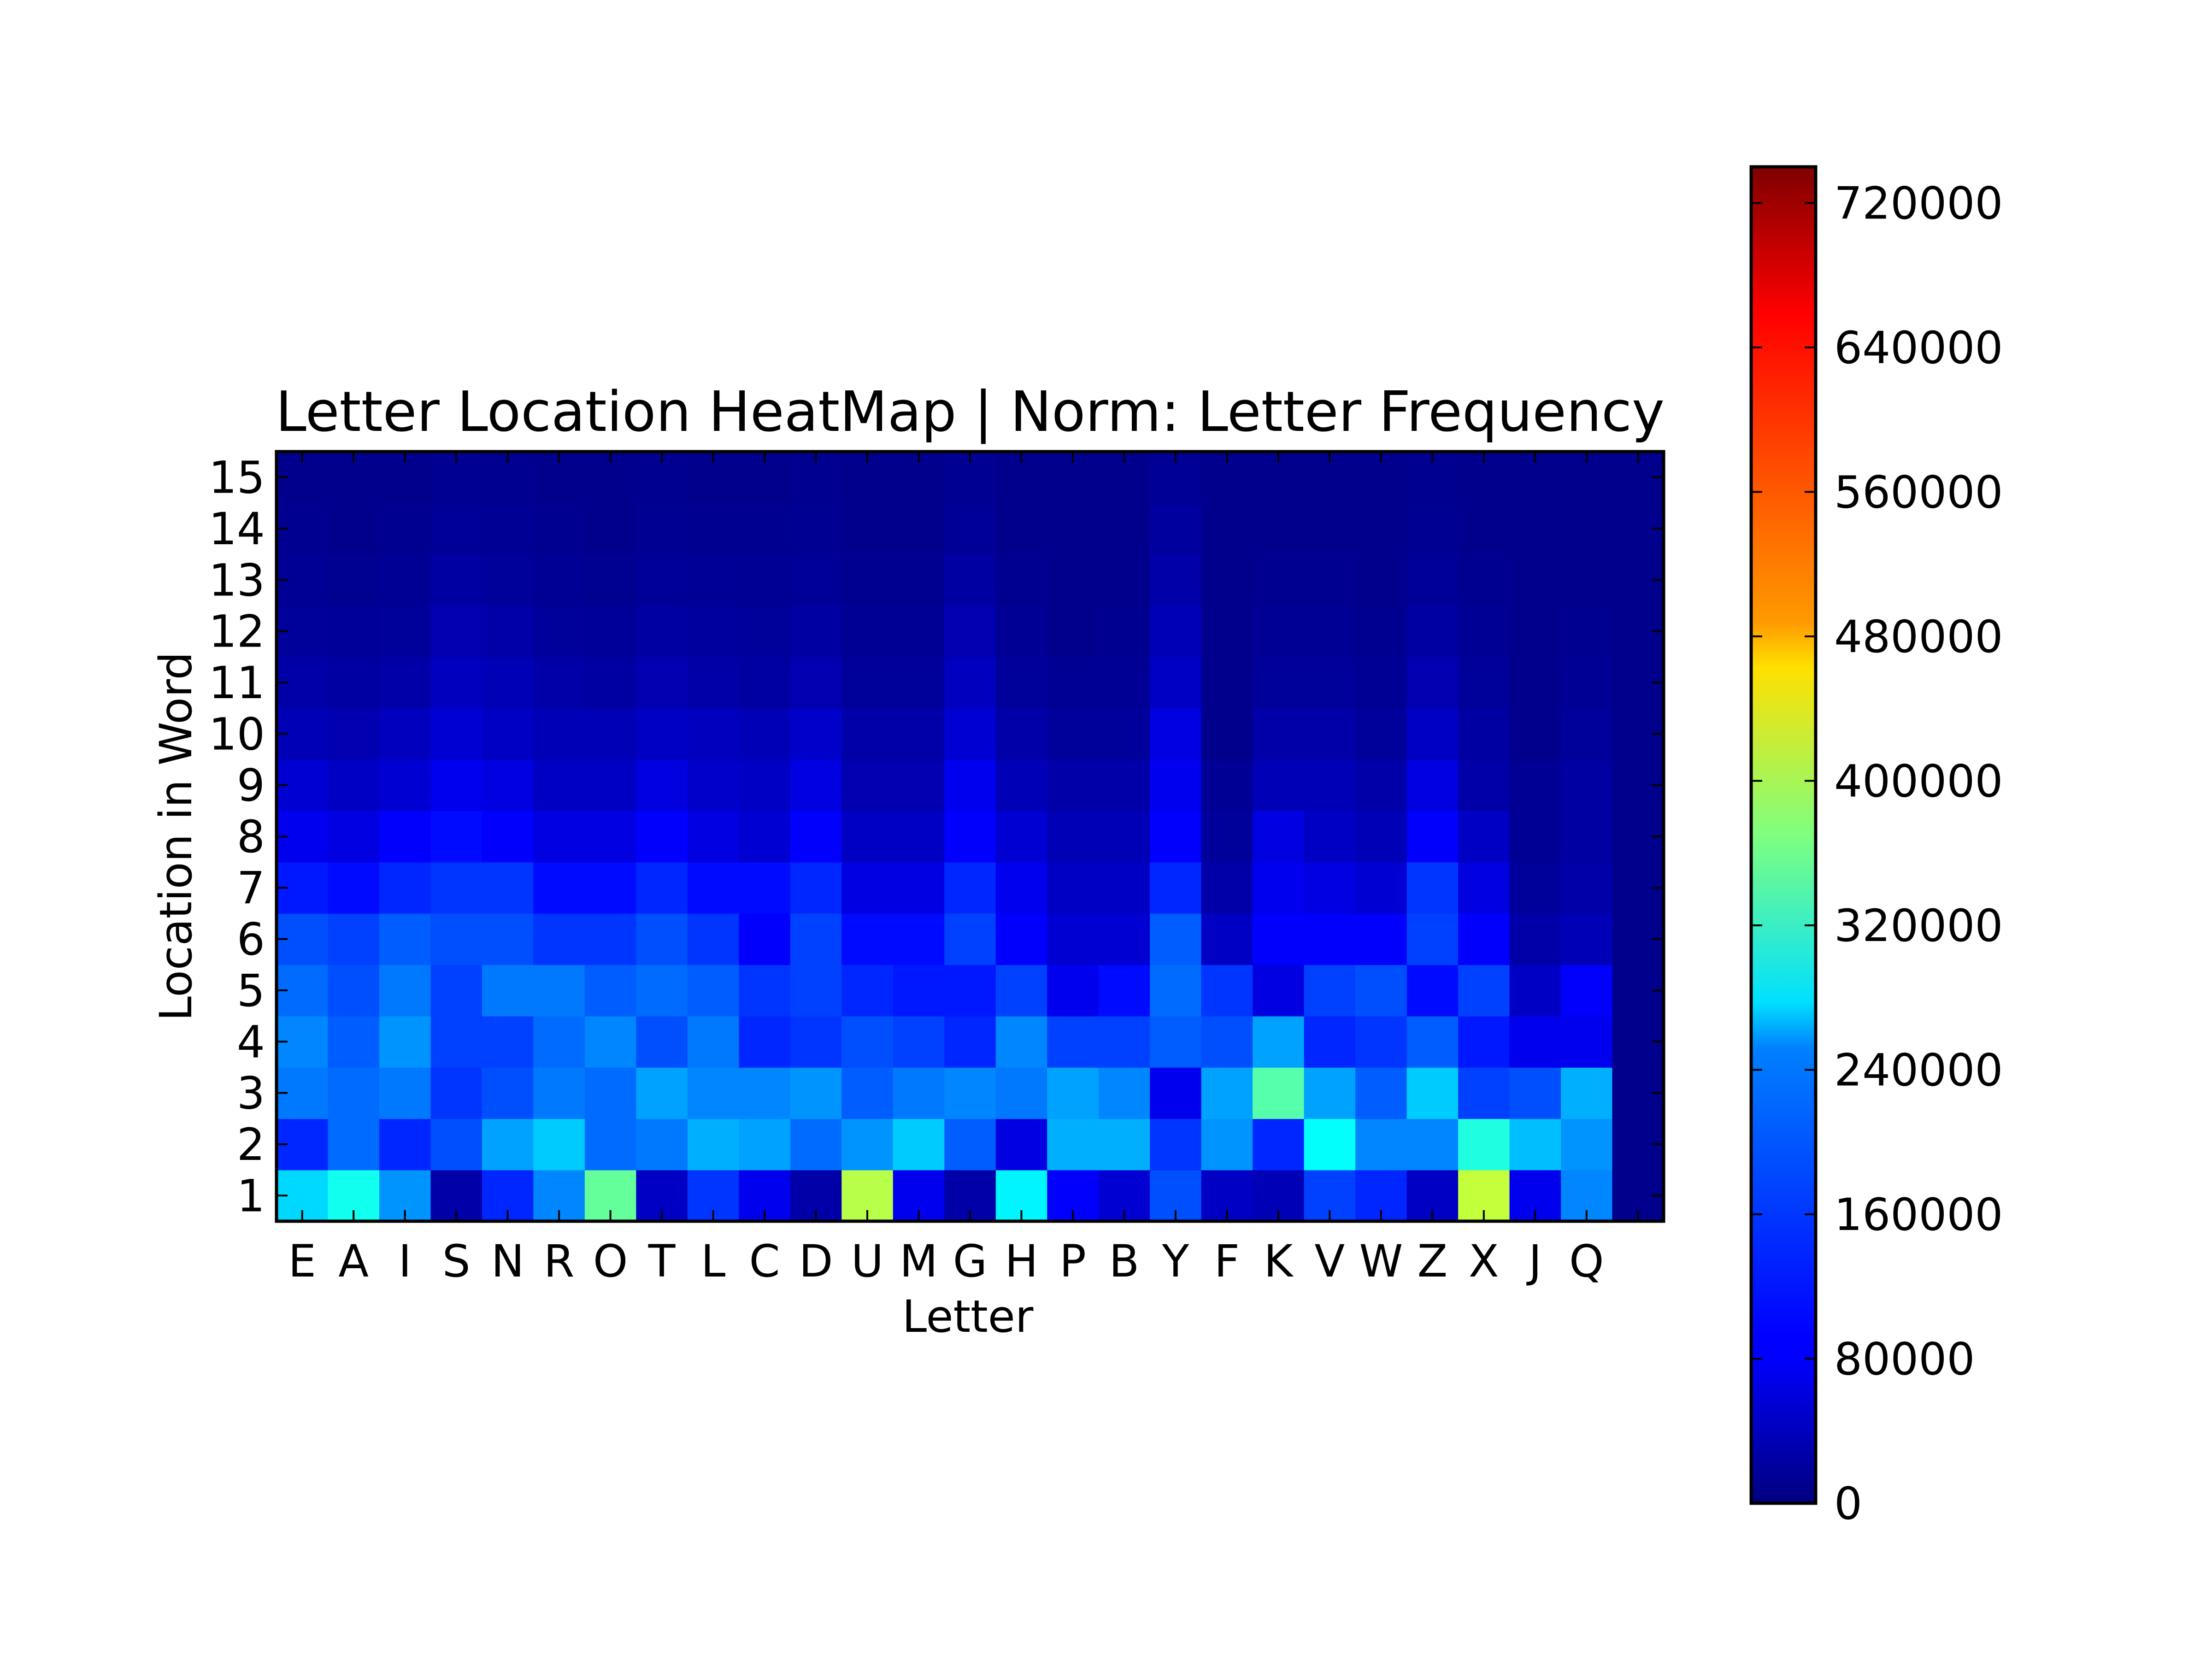 This screenshot has width=2212, height=1659. I want to click on colorbar-tick-label: 240000, so click(1918, 1070).